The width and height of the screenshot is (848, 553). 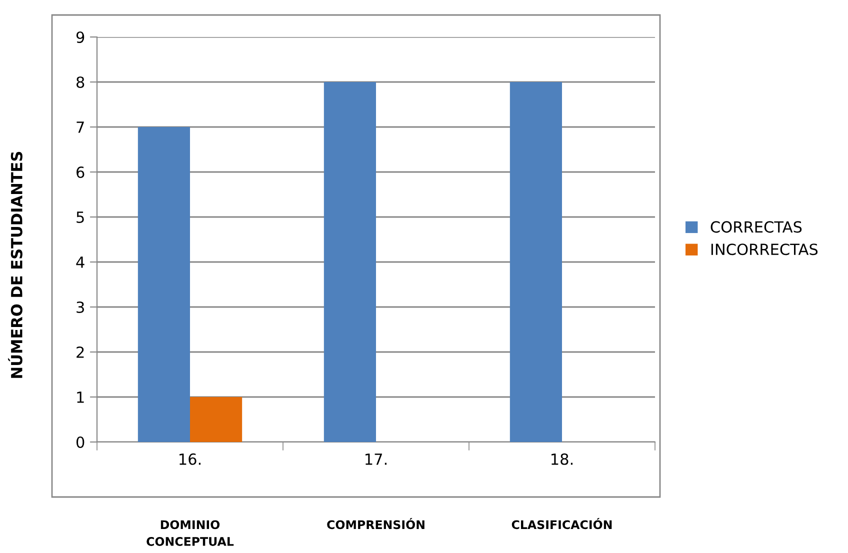 What do you see at coordinates (15, 265) in the screenshot?
I see `y-axis-title: NÚMERO DE ESTUDIANTES` at bounding box center [15, 265].